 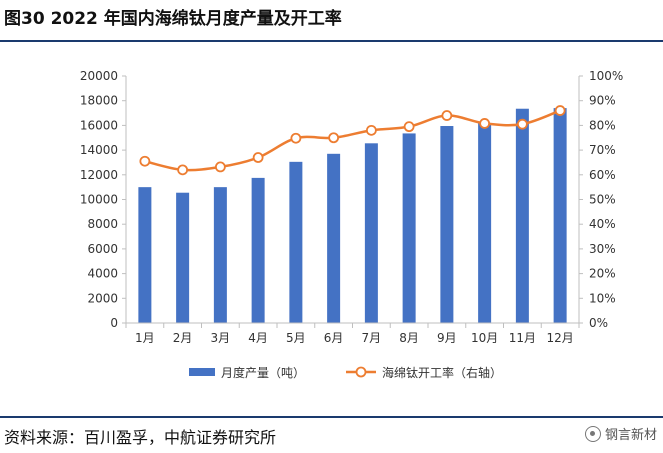 I want to click on y-right-tick-label: 0%, so click(x=598, y=323).